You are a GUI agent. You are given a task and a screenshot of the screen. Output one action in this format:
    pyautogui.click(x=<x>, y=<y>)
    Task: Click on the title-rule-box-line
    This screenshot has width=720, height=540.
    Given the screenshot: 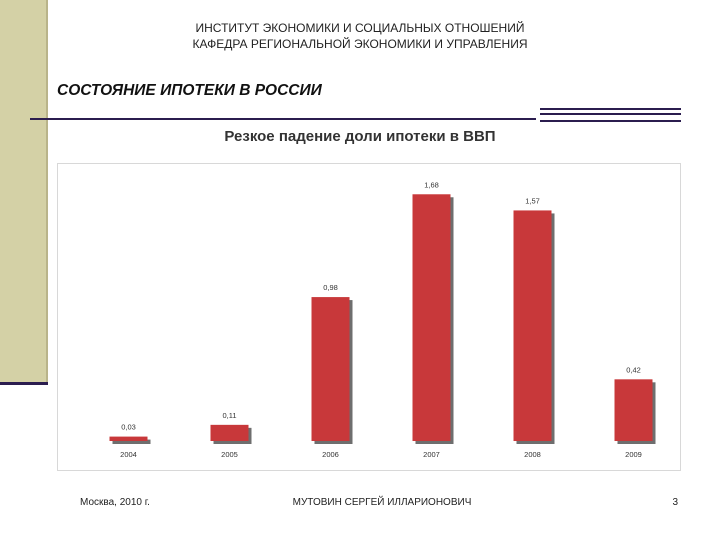 What is the action you would take?
    pyautogui.click(x=610, y=114)
    